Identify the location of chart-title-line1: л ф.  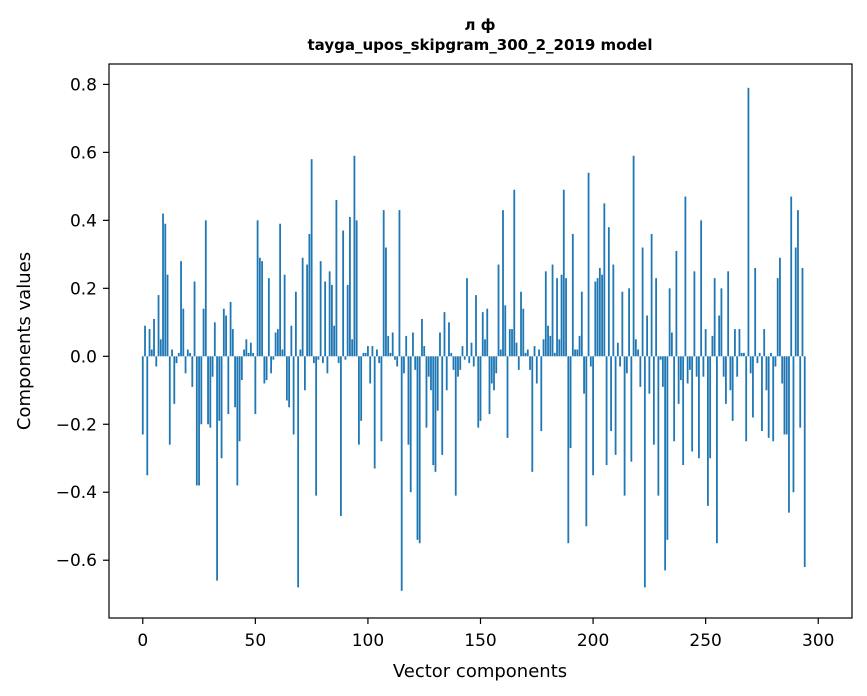
(479, 25).